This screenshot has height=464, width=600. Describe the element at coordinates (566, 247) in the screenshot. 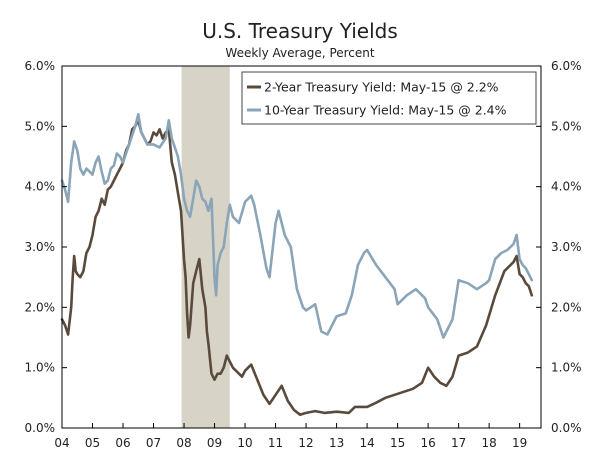

I see `y-right-tick-label: 3.0%` at that location.